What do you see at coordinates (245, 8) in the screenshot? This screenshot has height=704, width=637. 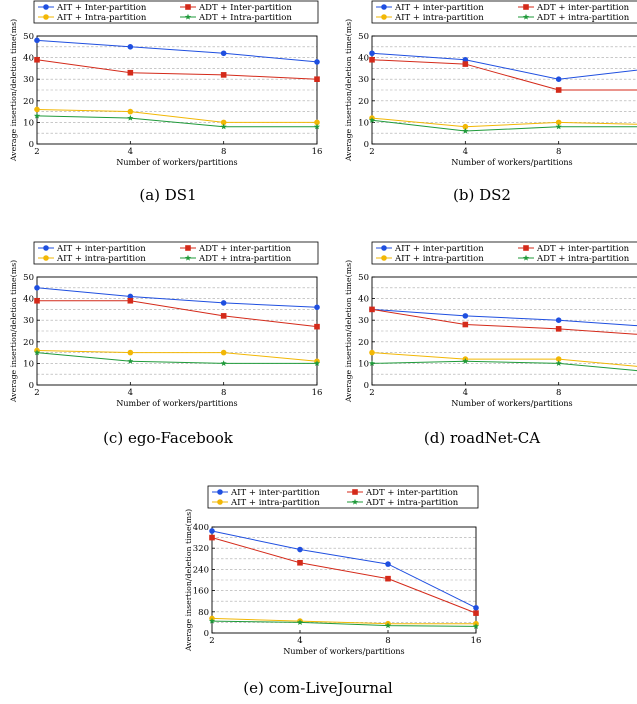 I see `legend-label: ADT + Inter-partition` at bounding box center [245, 8].